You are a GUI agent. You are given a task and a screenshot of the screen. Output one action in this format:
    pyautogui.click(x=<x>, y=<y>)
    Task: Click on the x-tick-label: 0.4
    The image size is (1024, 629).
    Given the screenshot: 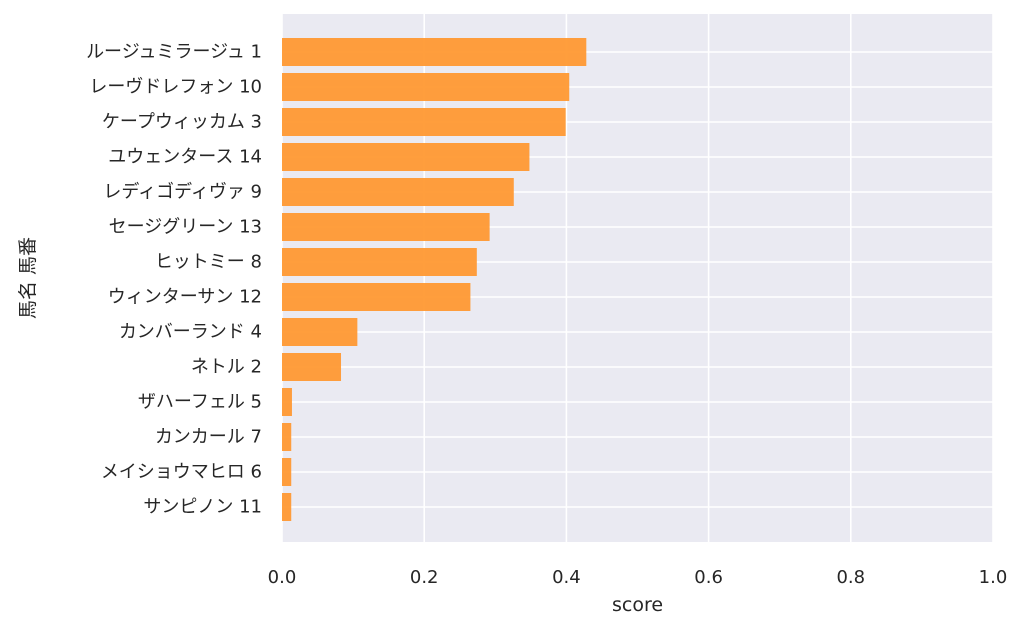 What is the action you would take?
    pyautogui.click(x=566, y=577)
    